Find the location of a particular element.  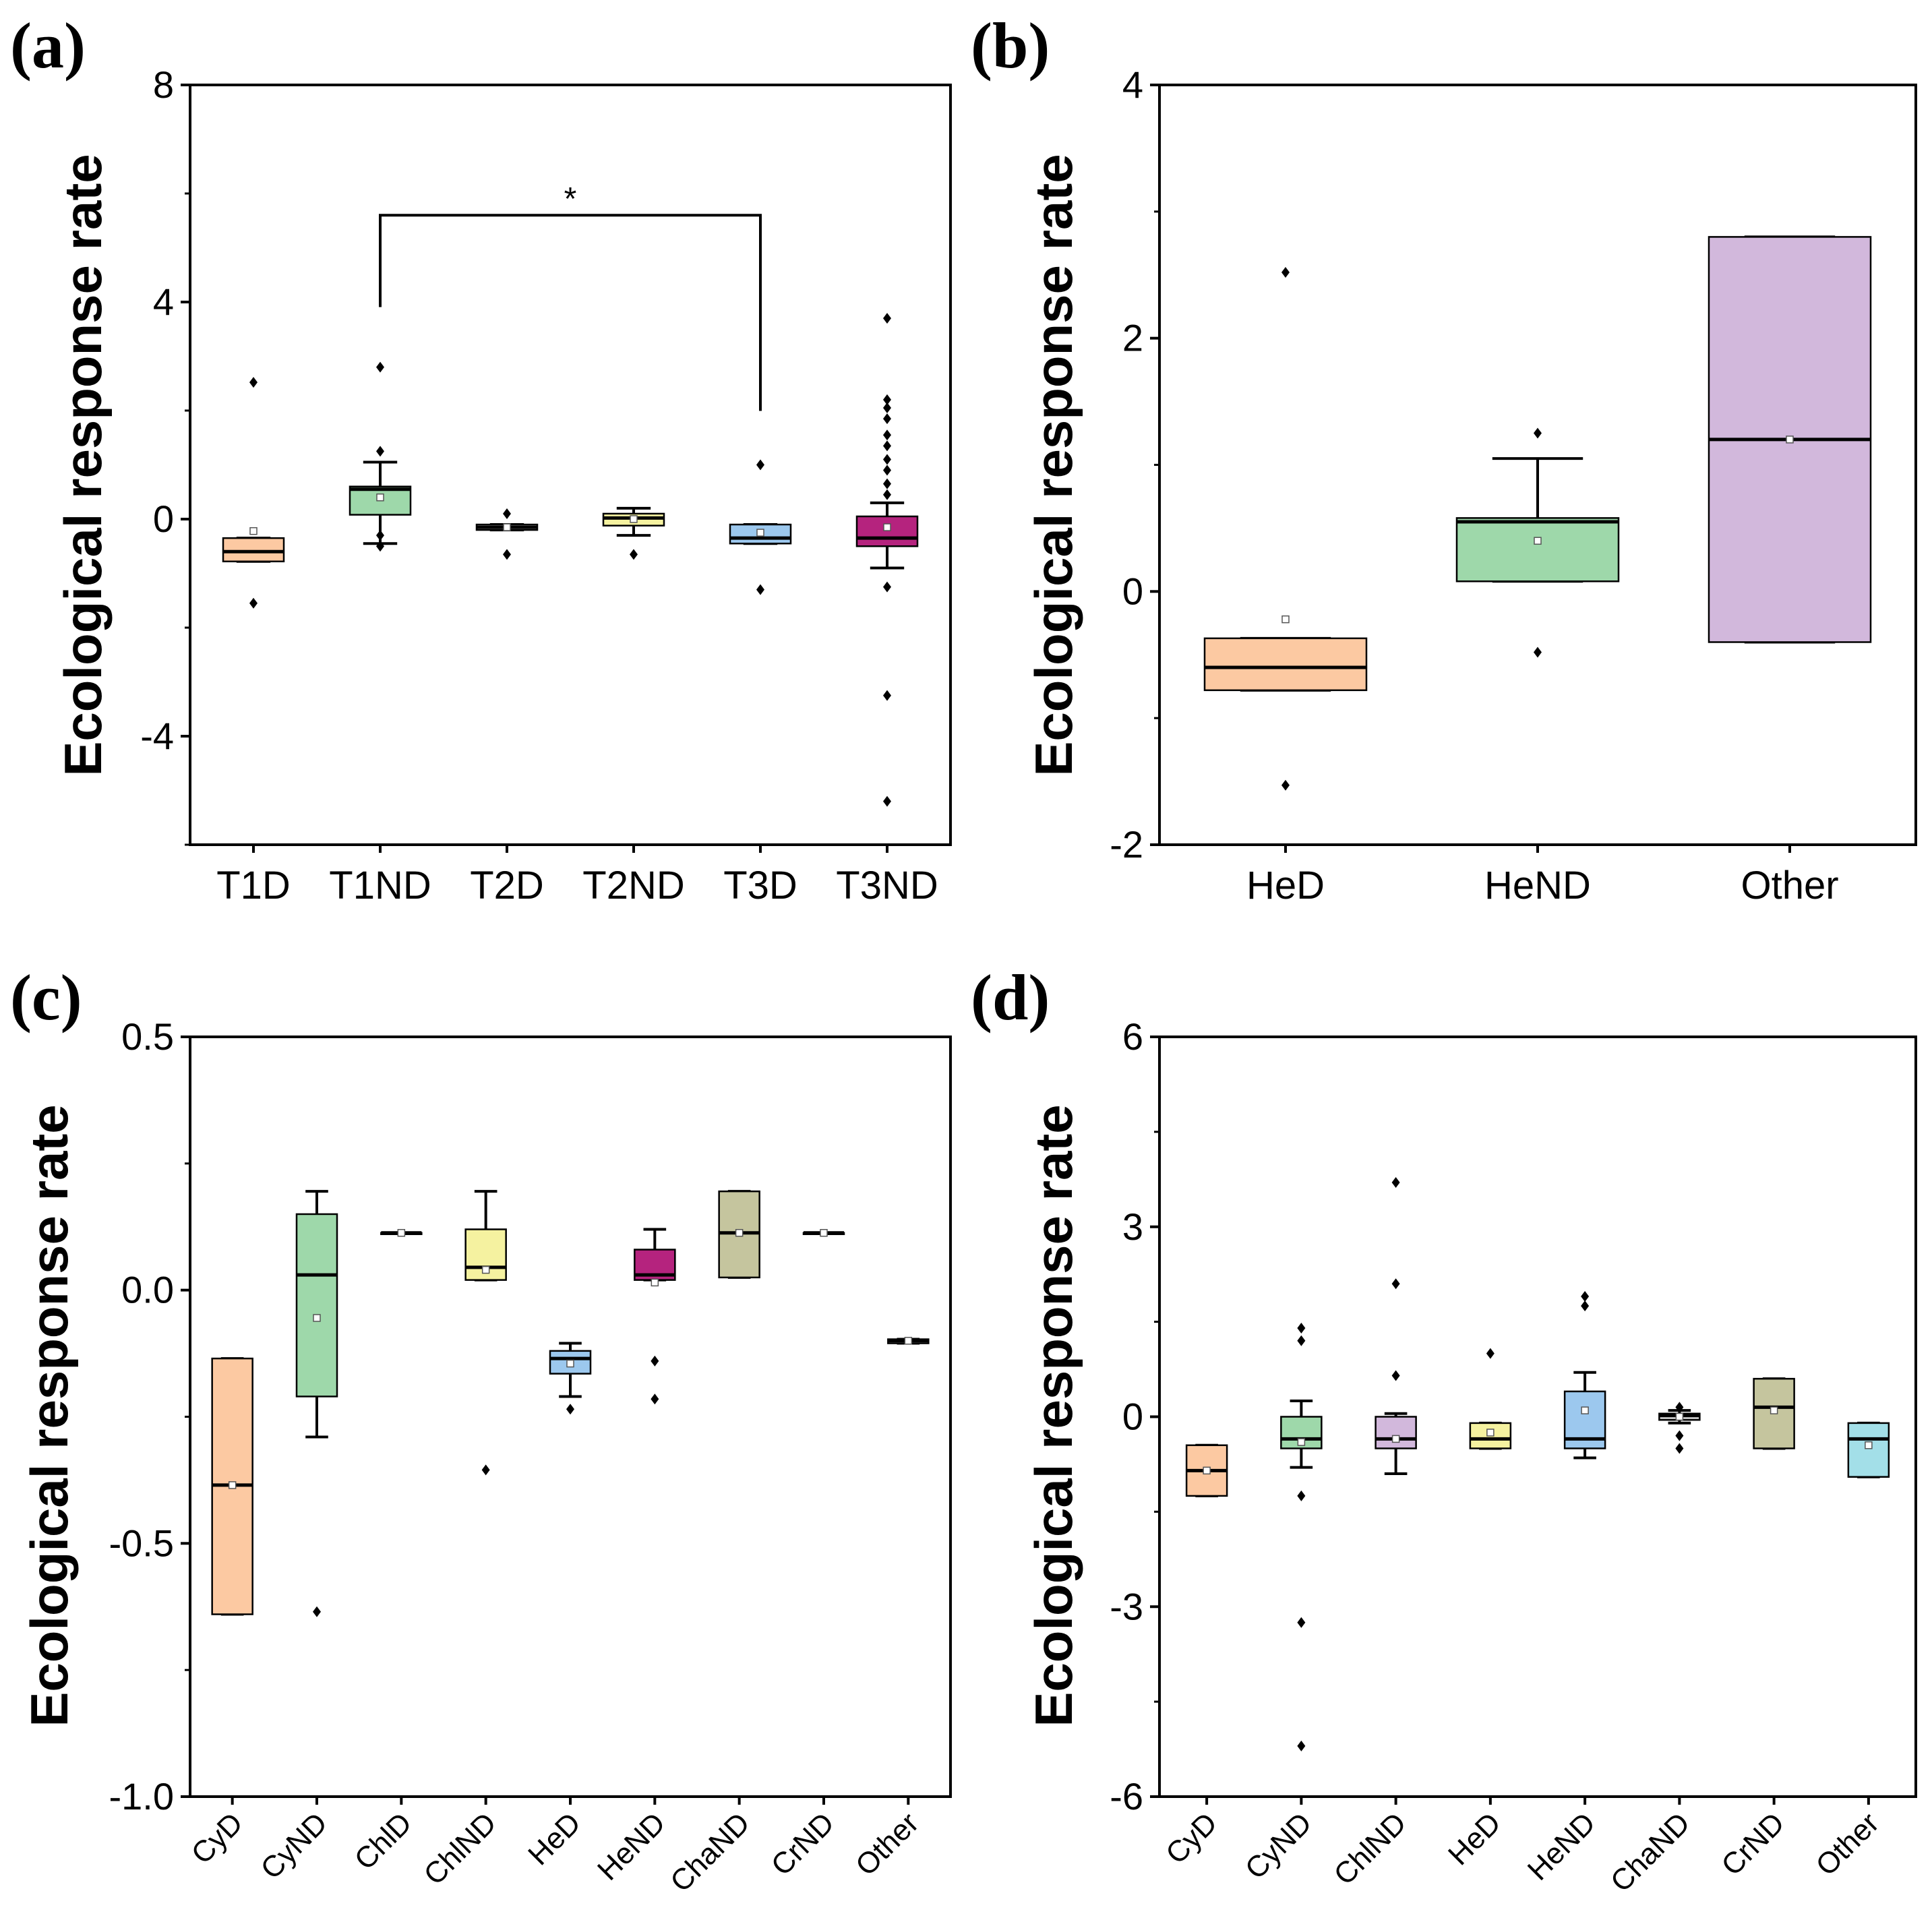

x-tick-label: T2ND is located at coordinates (633, 886).